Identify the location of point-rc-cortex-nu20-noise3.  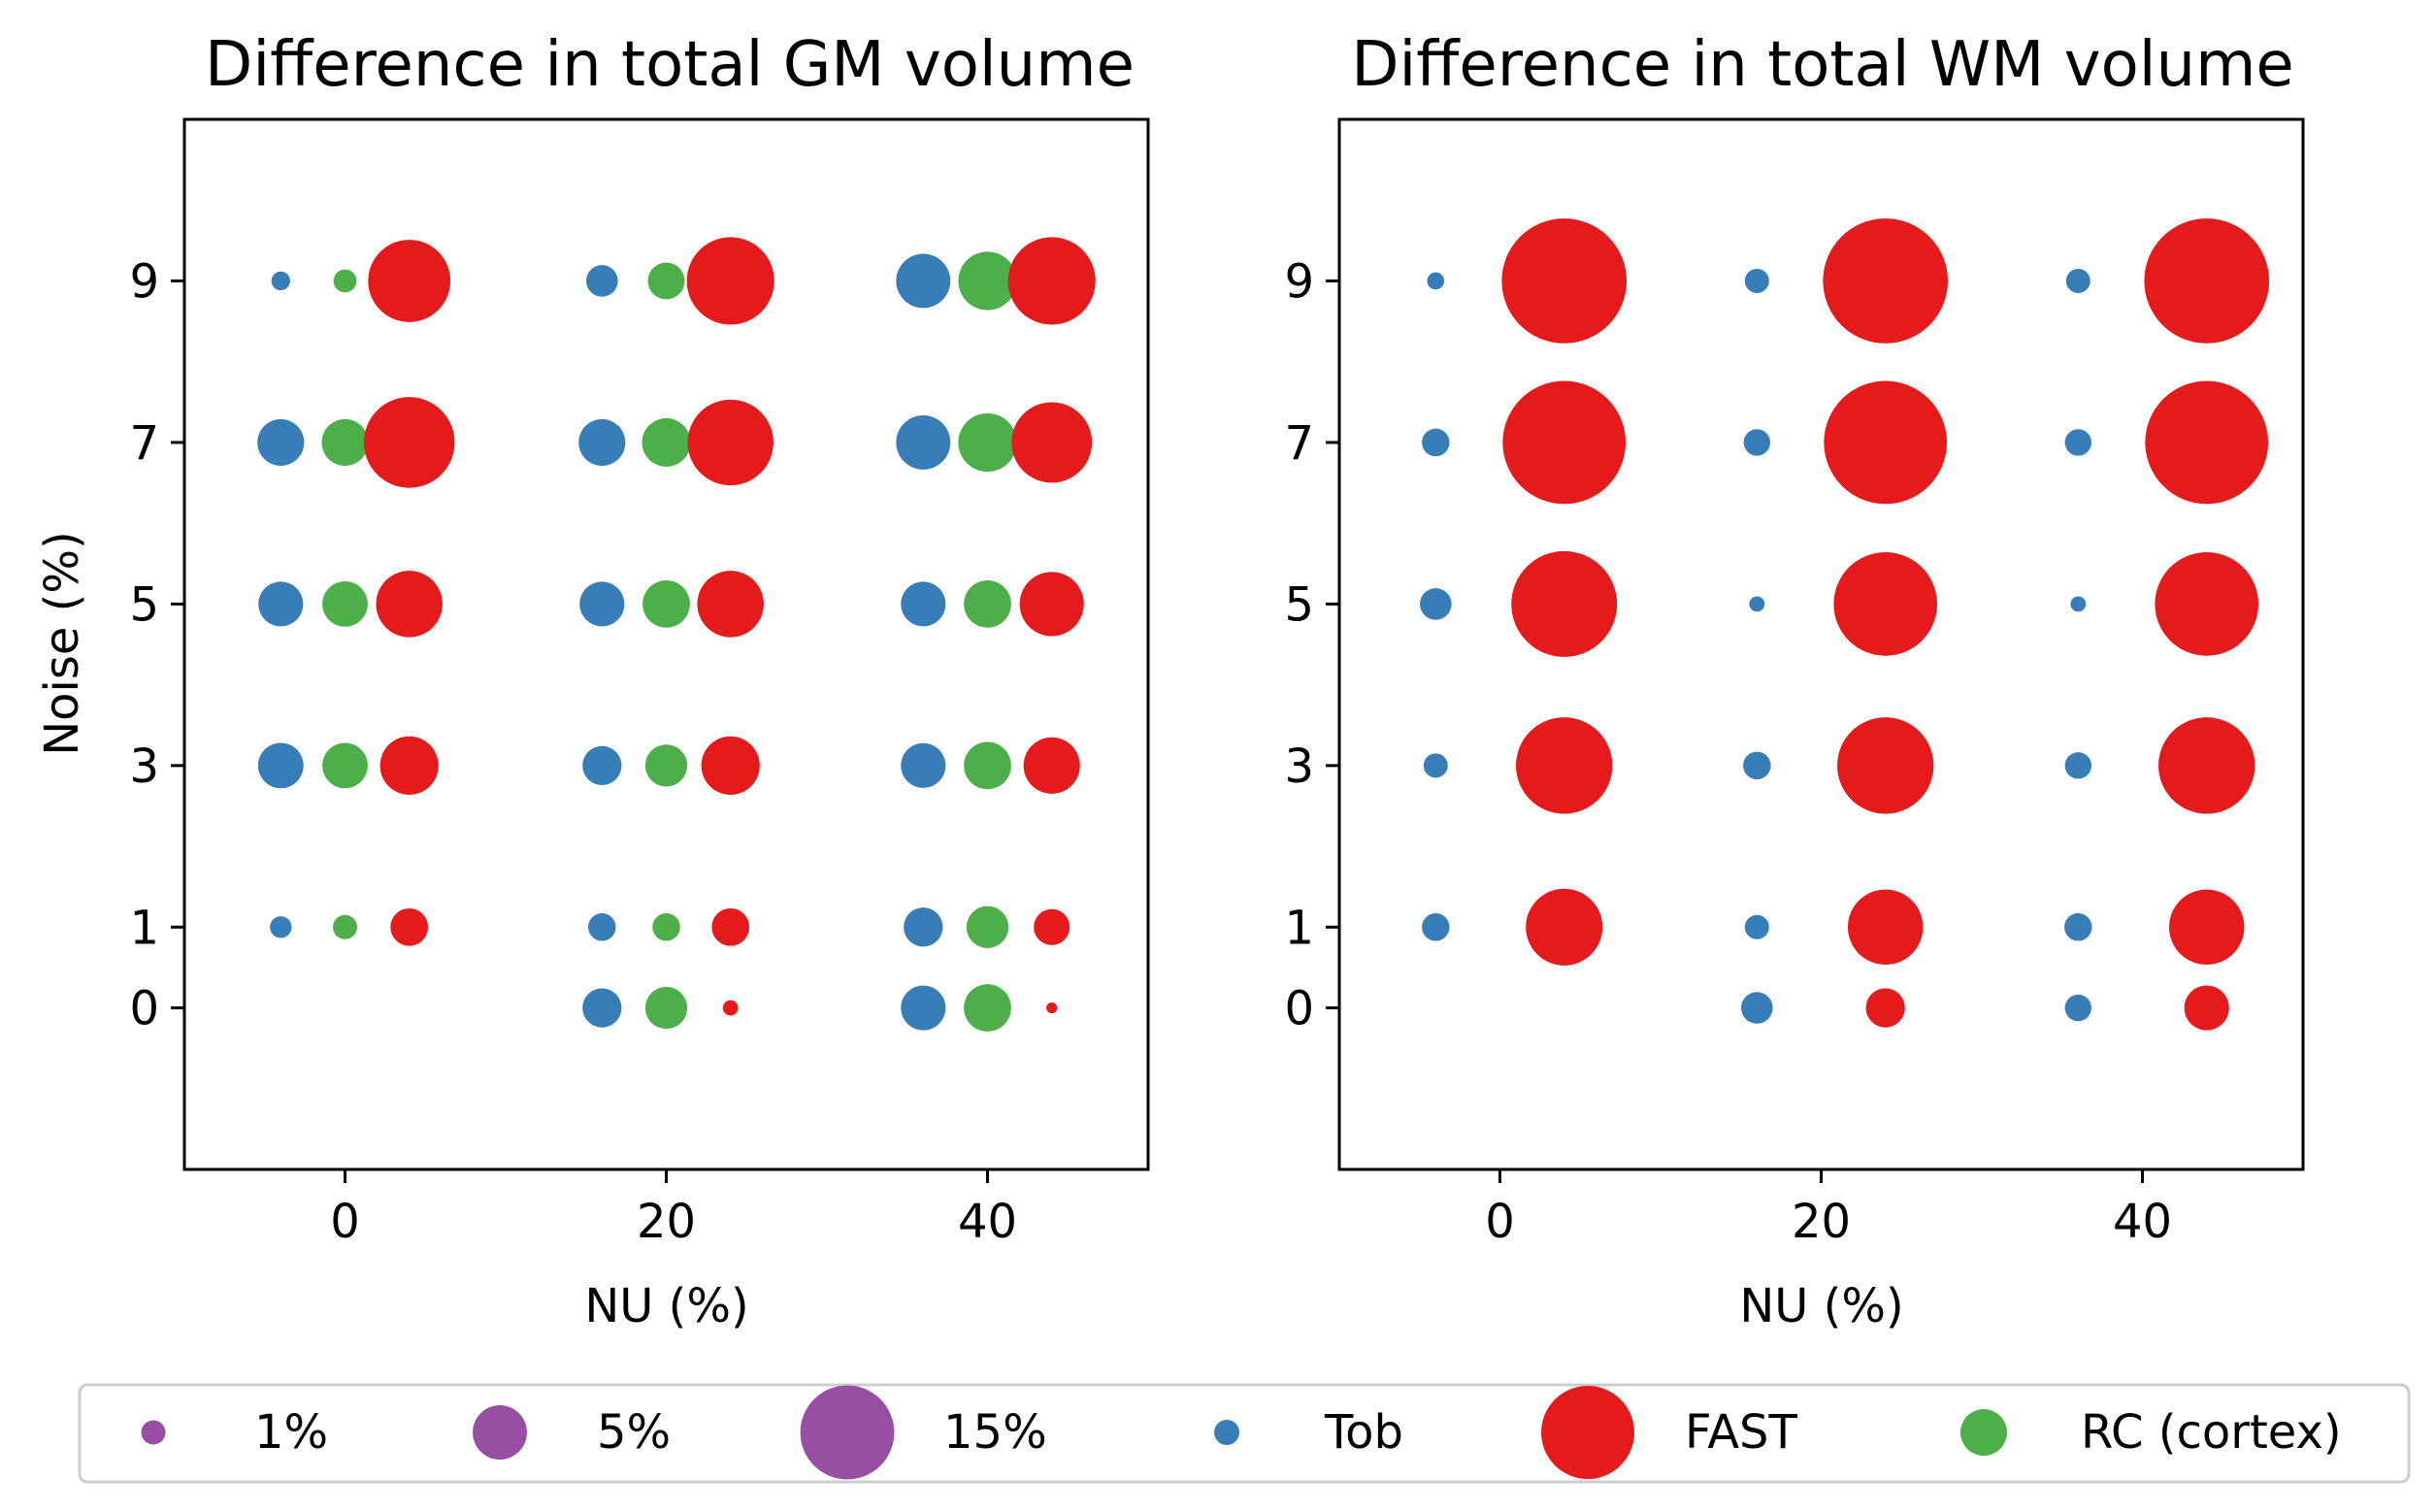
(666, 765).